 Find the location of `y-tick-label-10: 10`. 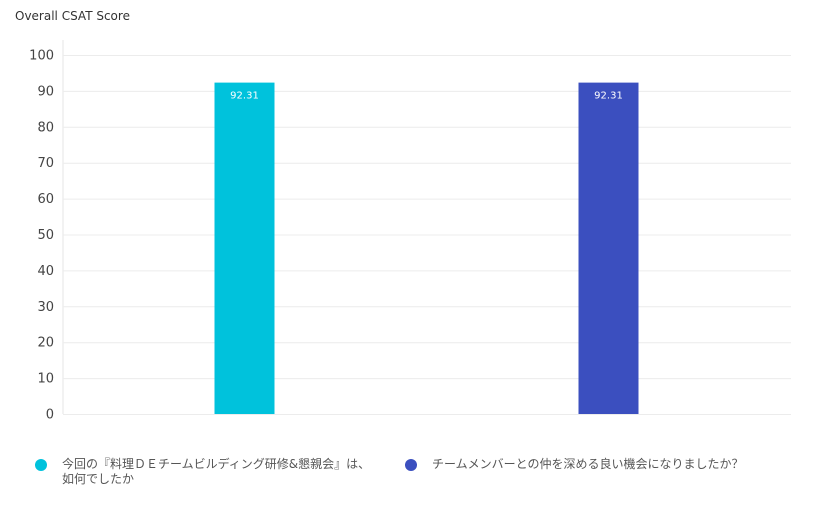

y-tick-label-10: 10 is located at coordinates (45, 379).